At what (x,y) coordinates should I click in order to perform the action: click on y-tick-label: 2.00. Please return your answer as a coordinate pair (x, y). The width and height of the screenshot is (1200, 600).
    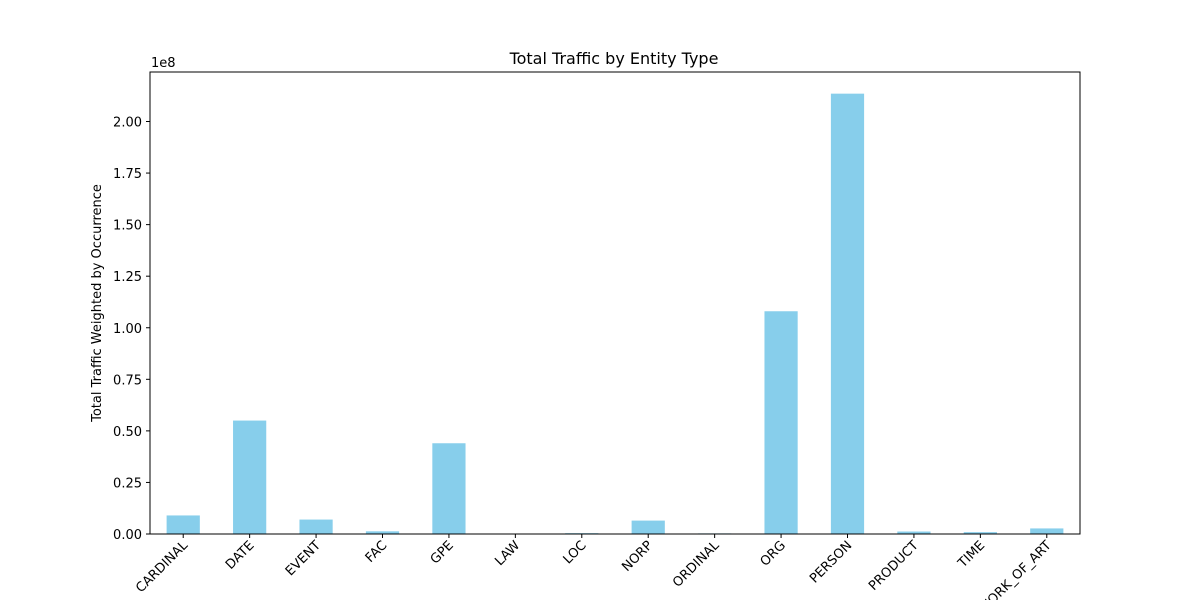
    Looking at the image, I should click on (127, 123).